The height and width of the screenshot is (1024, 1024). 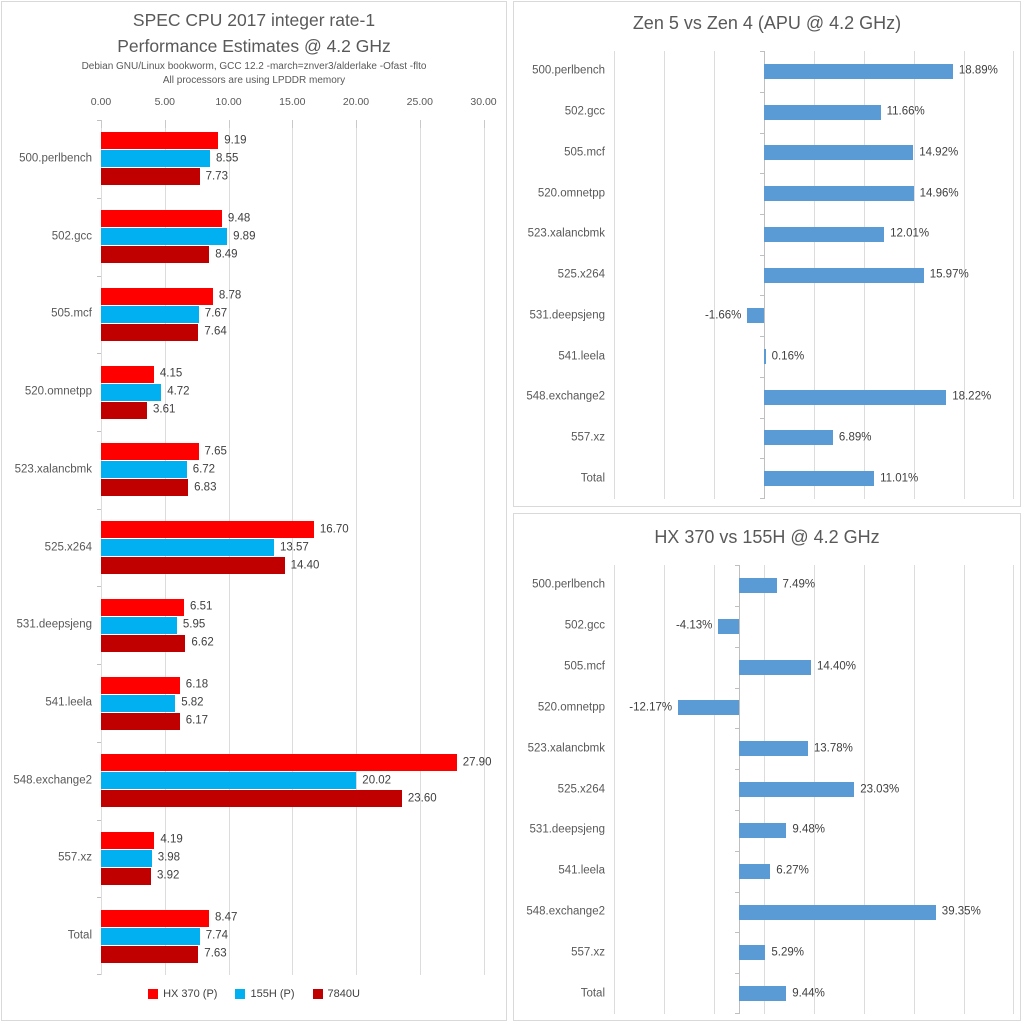 I want to click on value-label: 4.72, so click(x=178, y=391).